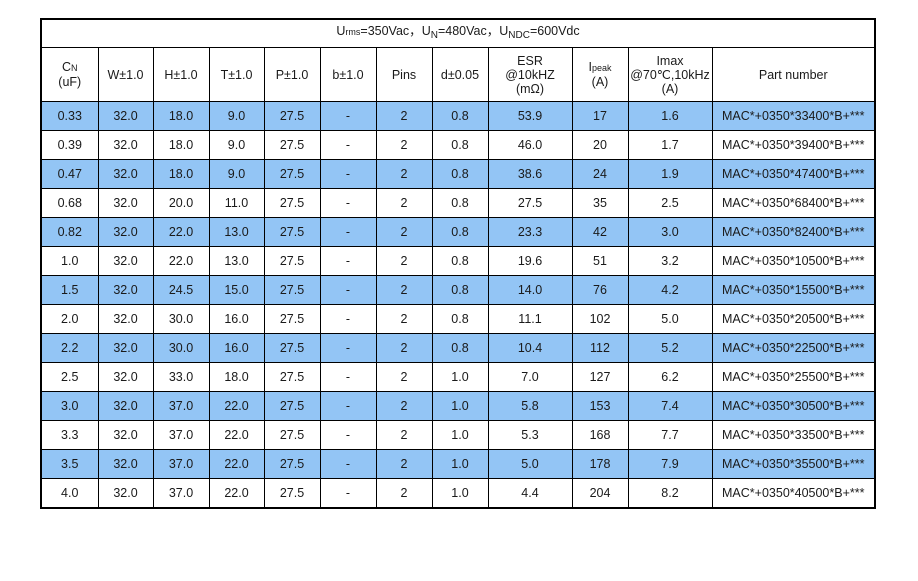 The image size is (918, 581). I want to click on cell-capacitance: 3.3, so click(69, 435).